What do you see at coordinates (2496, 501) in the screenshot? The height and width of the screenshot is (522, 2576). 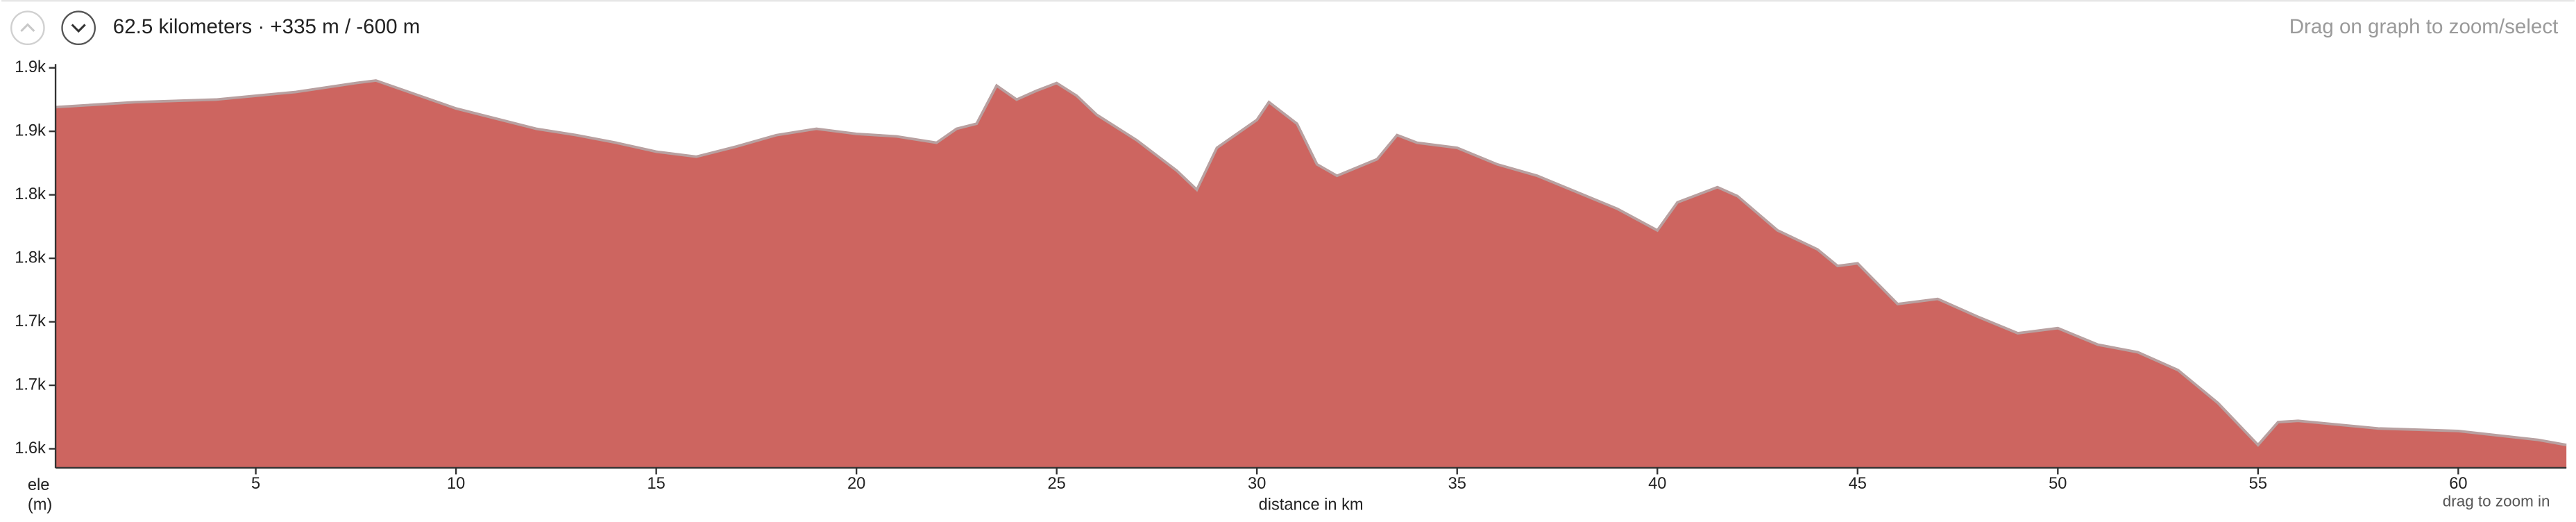 I see `zoom-hint-bottom: drag to zoom in` at bounding box center [2496, 501].